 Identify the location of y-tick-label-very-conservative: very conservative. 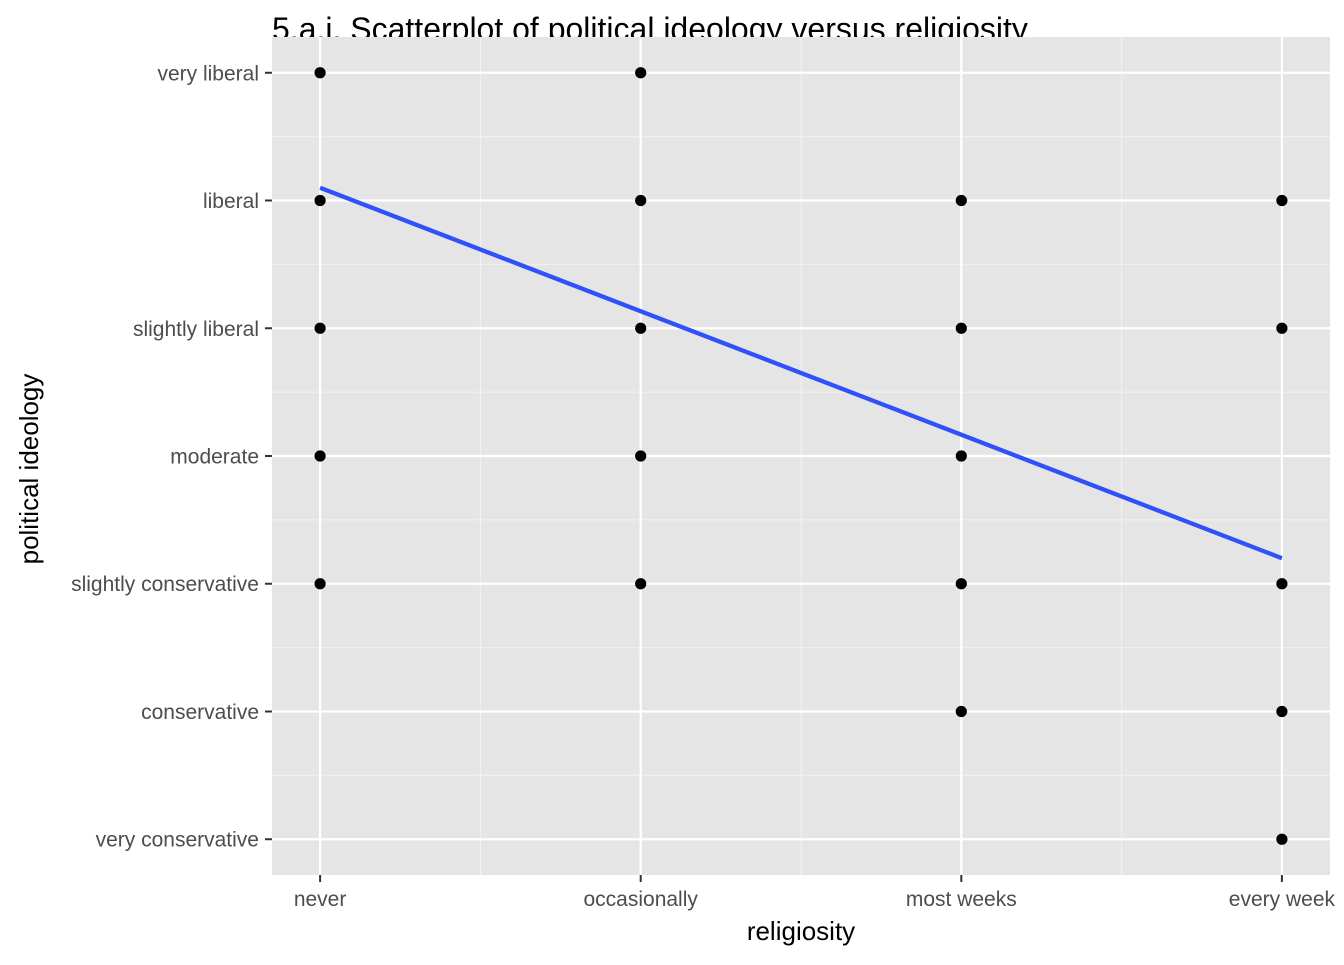
(177, 840).